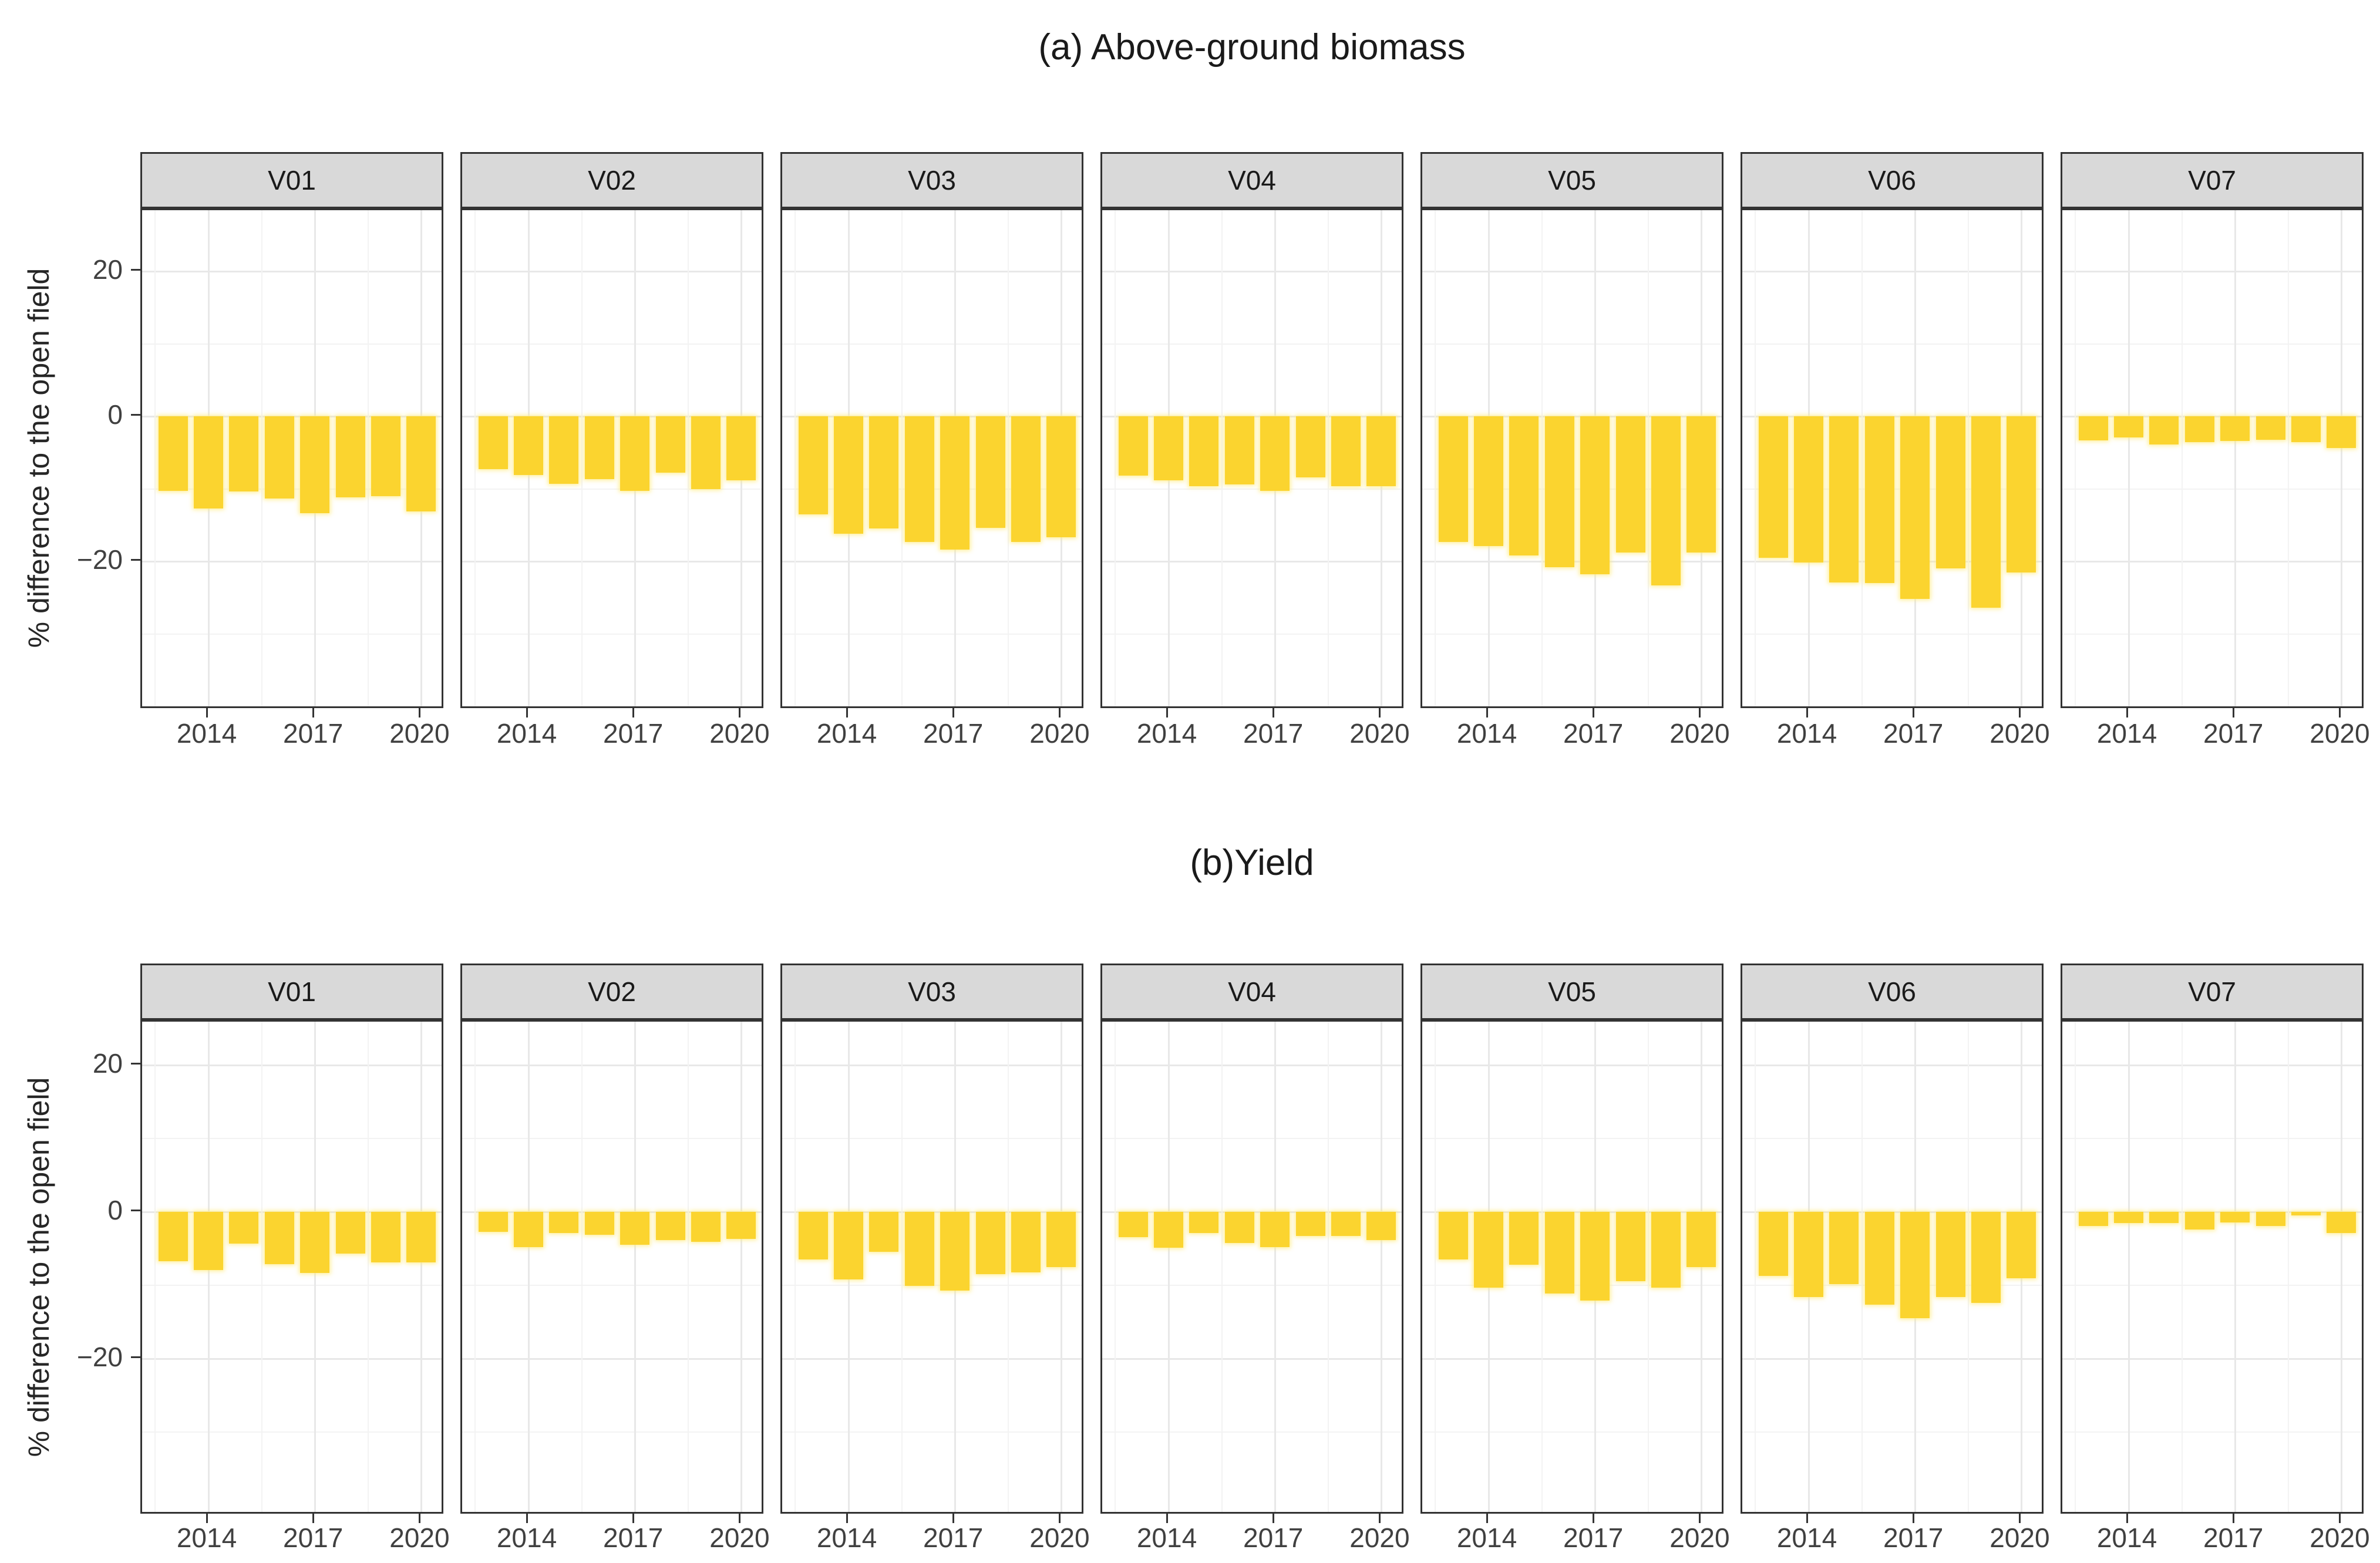 Image resolution: width=2380 pixels, height=1563 pixels. Describe the element at coordinates (932, 180) in the screenshot. I see `facet-label: V03` at that location.